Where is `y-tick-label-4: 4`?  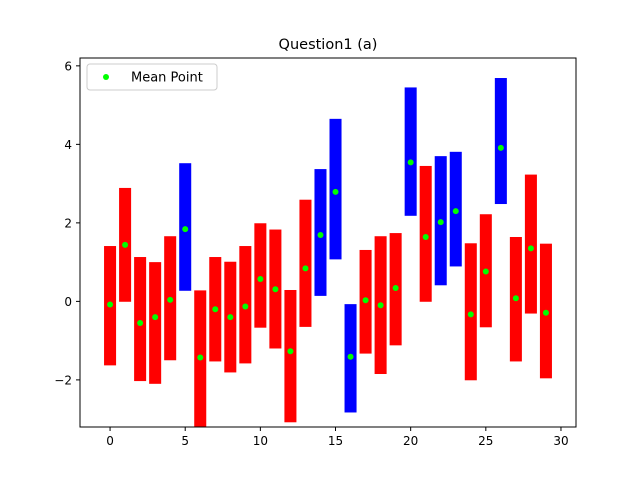 y-tick-label-4: 4 is located at coordinates (68, 145).